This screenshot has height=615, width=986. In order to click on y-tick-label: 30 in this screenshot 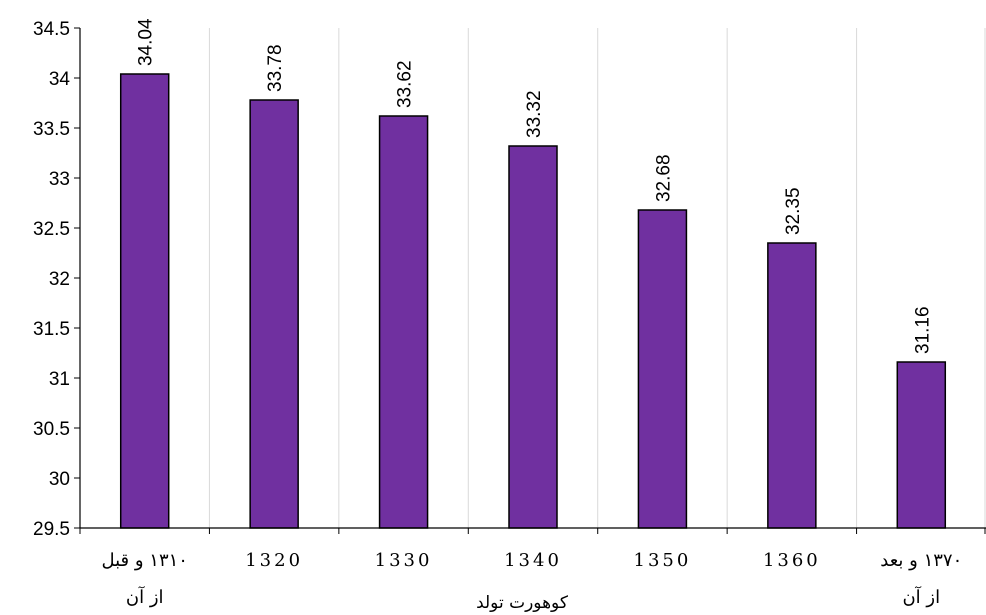, I will do `click(59, 479)`.